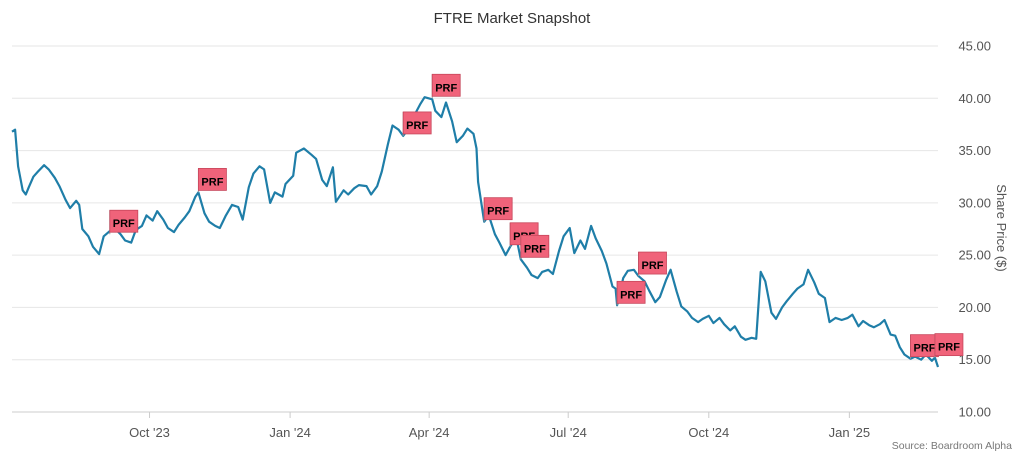  I want to click on y-tick-label: 15.00, so click(974, 359).